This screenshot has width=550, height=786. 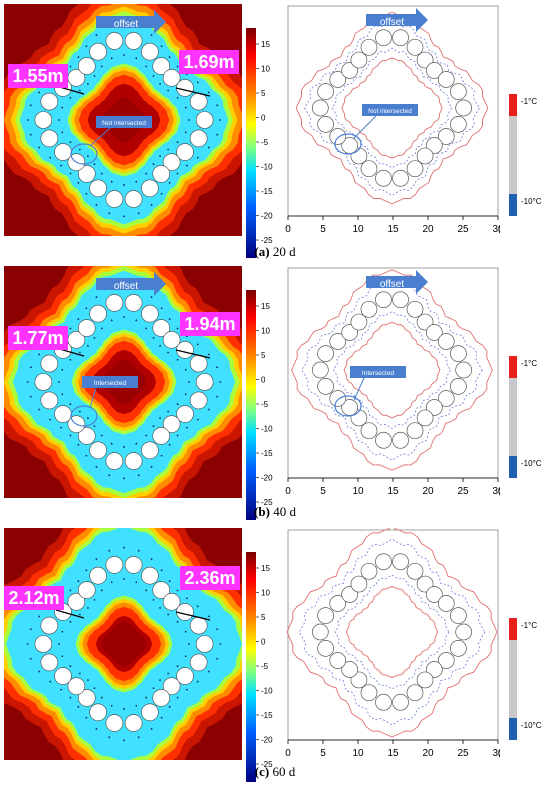 What do you see at coordinates (124, 644) in the screenshot?
I see `thermal-band` at bounding box center [124, 644].